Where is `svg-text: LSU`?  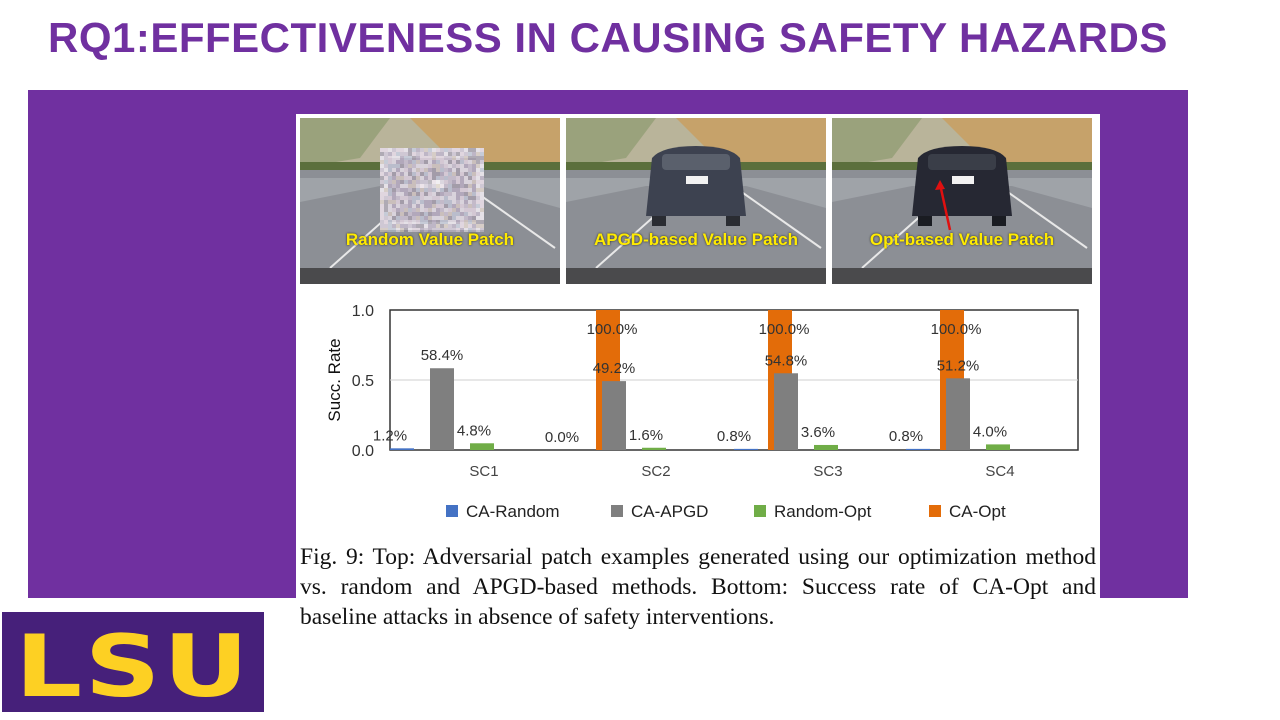 svg-text: LSU is located at coordinates (133, 664).